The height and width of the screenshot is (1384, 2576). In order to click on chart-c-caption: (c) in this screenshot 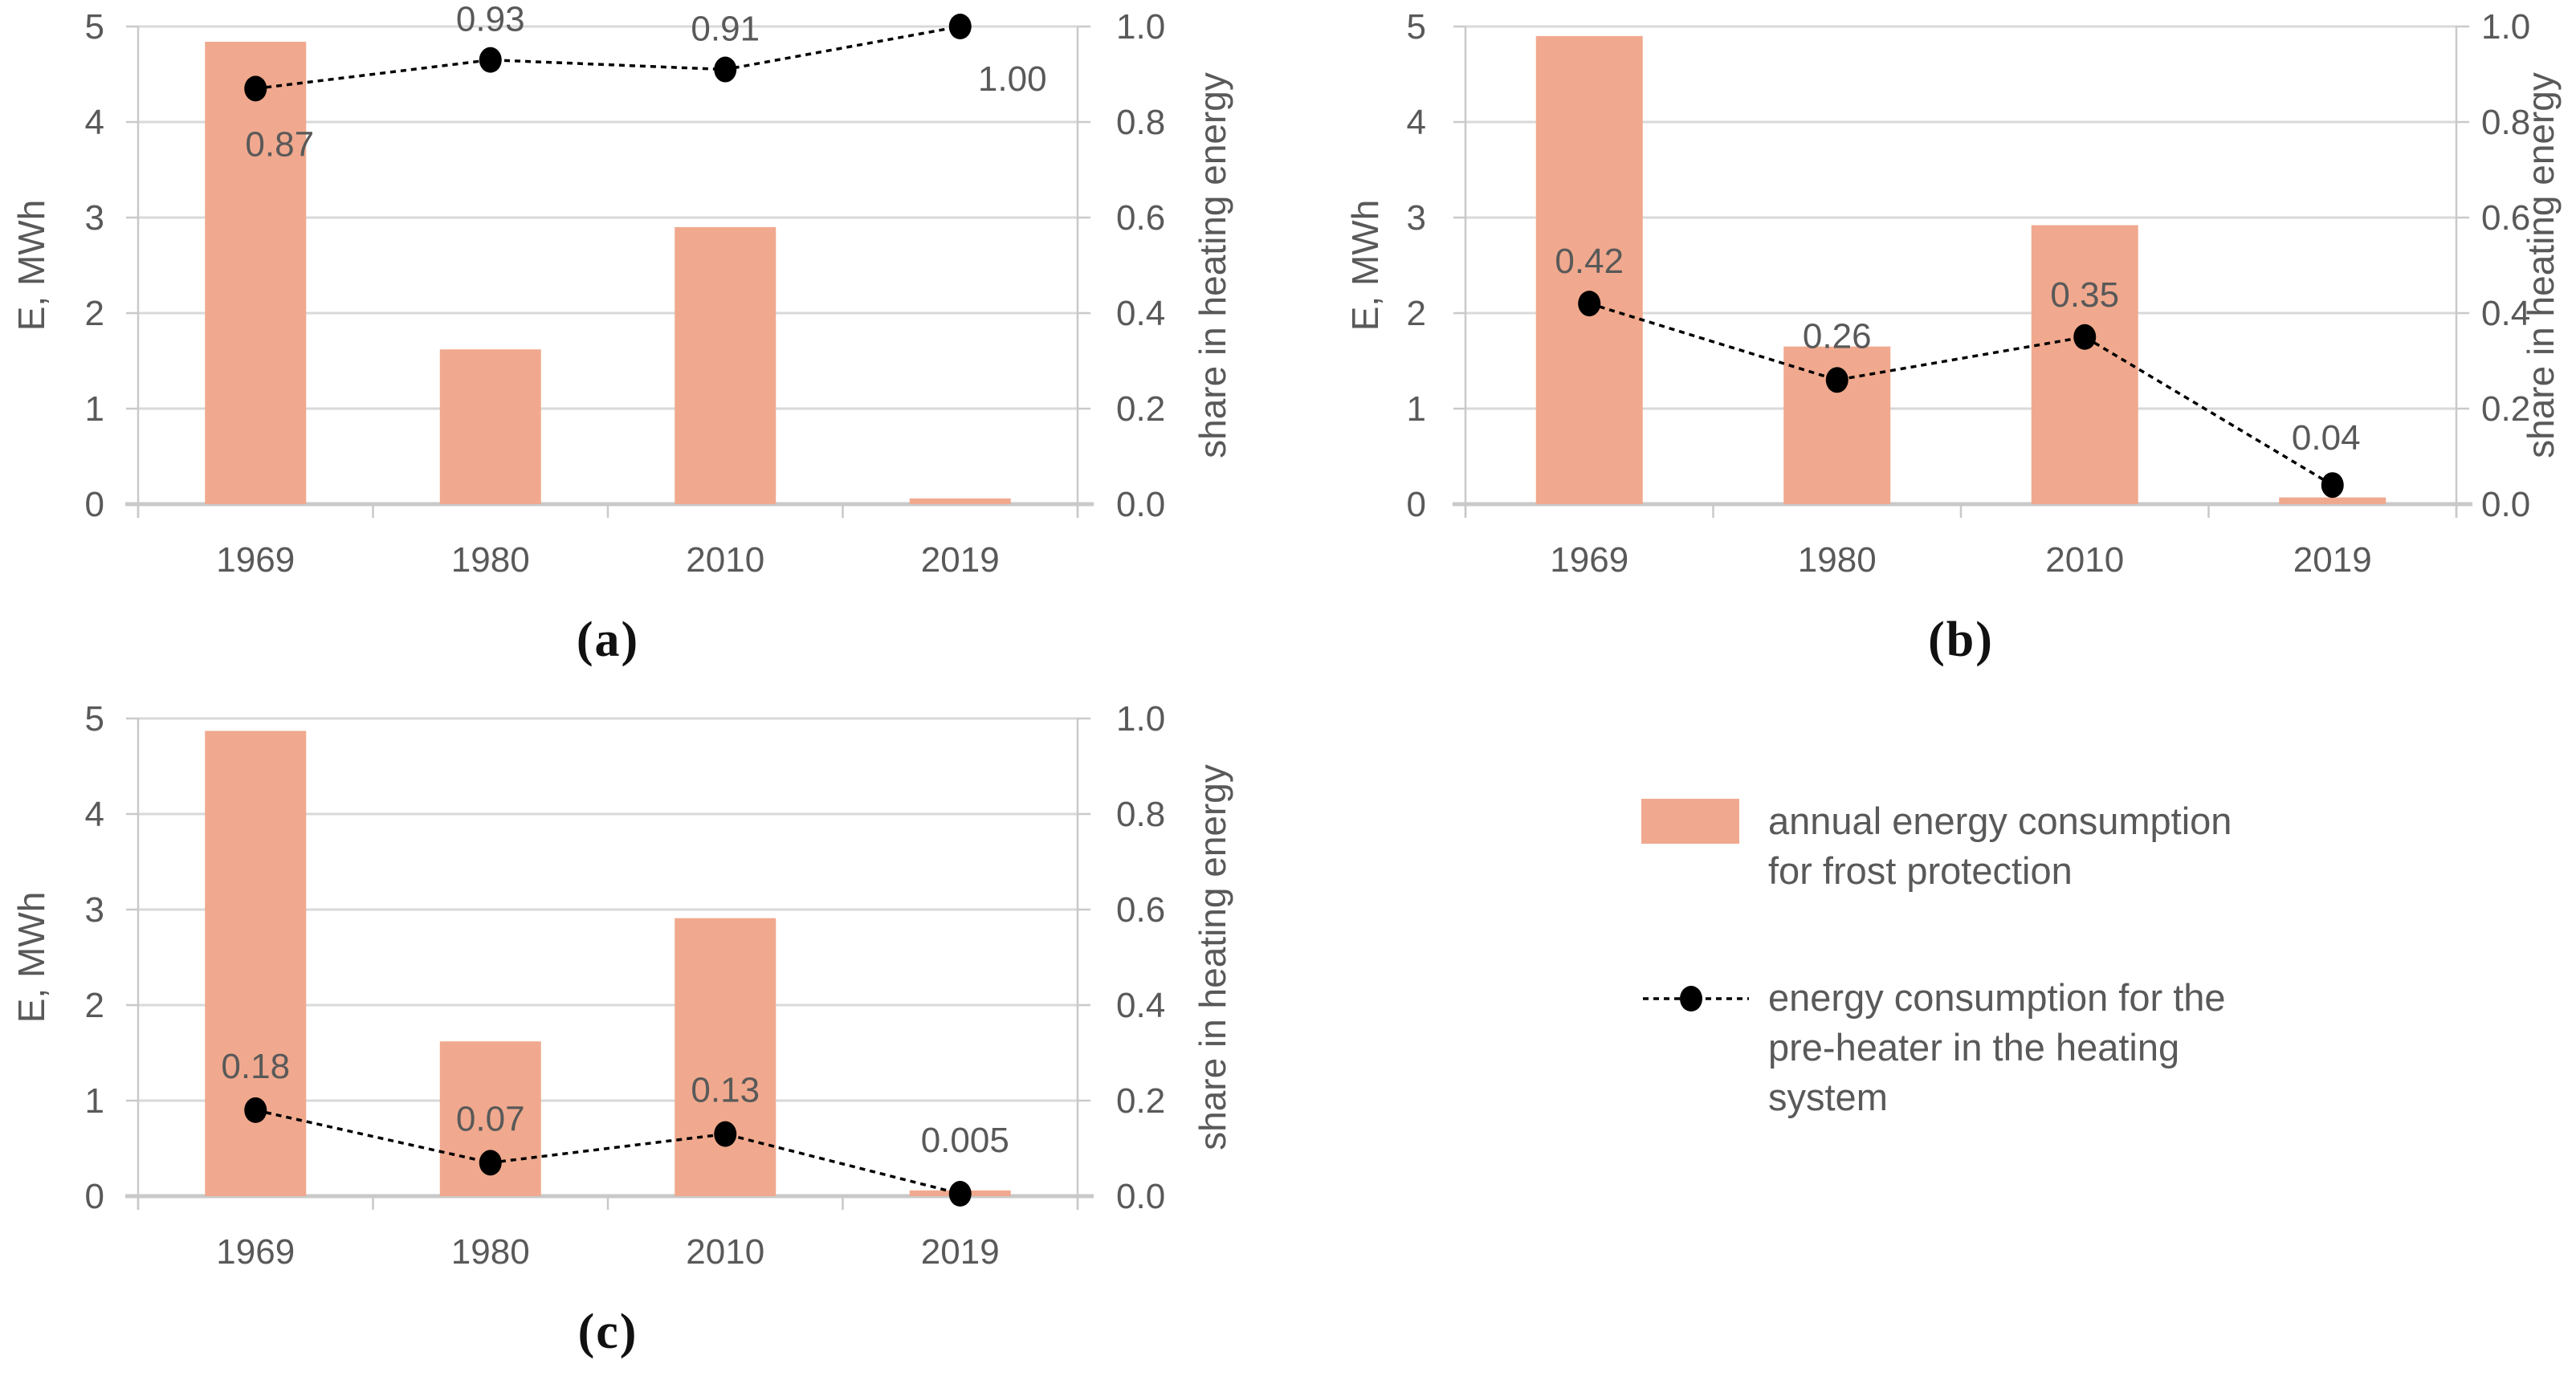, I will do `click(607, 1332)`.